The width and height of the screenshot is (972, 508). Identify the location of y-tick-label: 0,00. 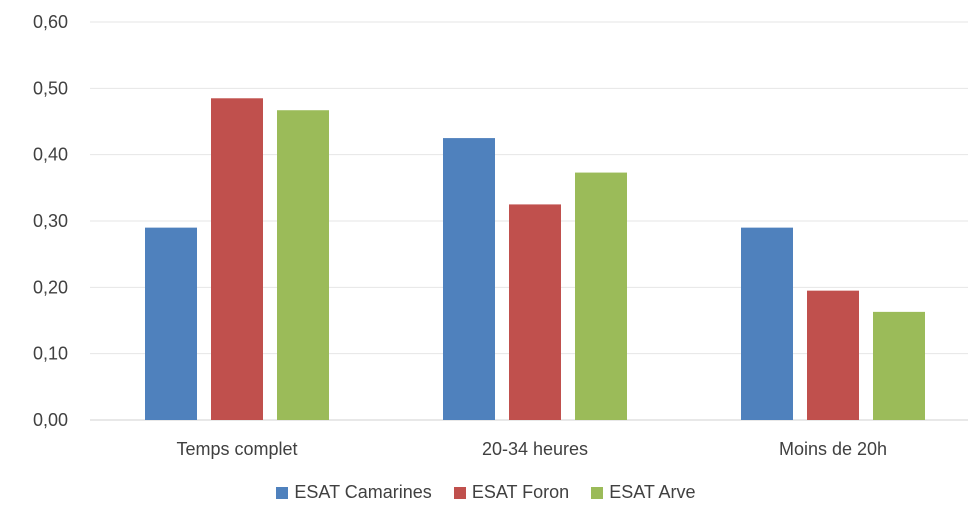
(50, 420).